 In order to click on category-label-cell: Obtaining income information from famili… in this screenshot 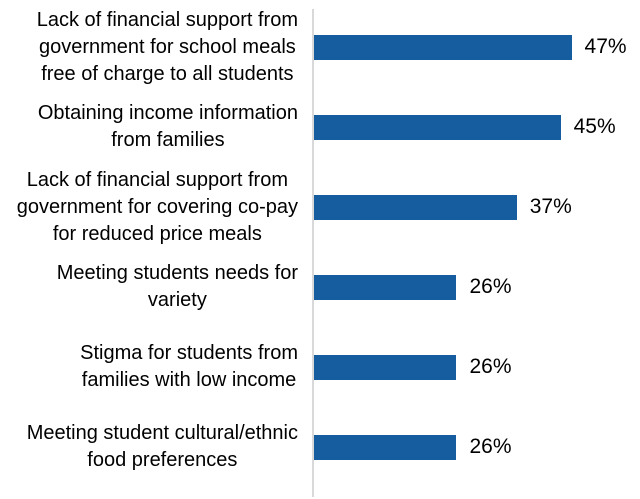, I will do `click(149, 127)`.